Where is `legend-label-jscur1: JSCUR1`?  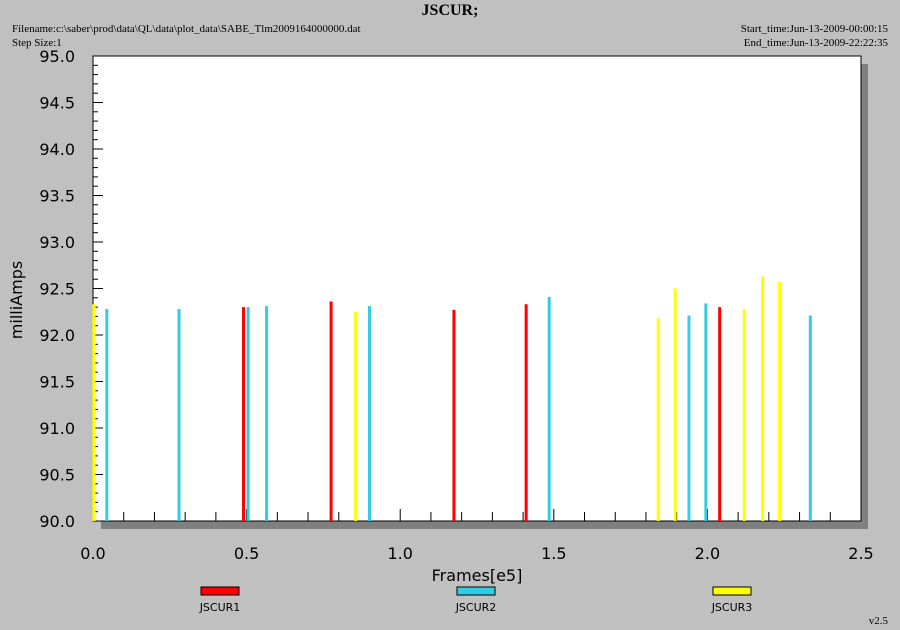 legend-label-jscur1: JSCUR1 is located at coordinates (220, 607).